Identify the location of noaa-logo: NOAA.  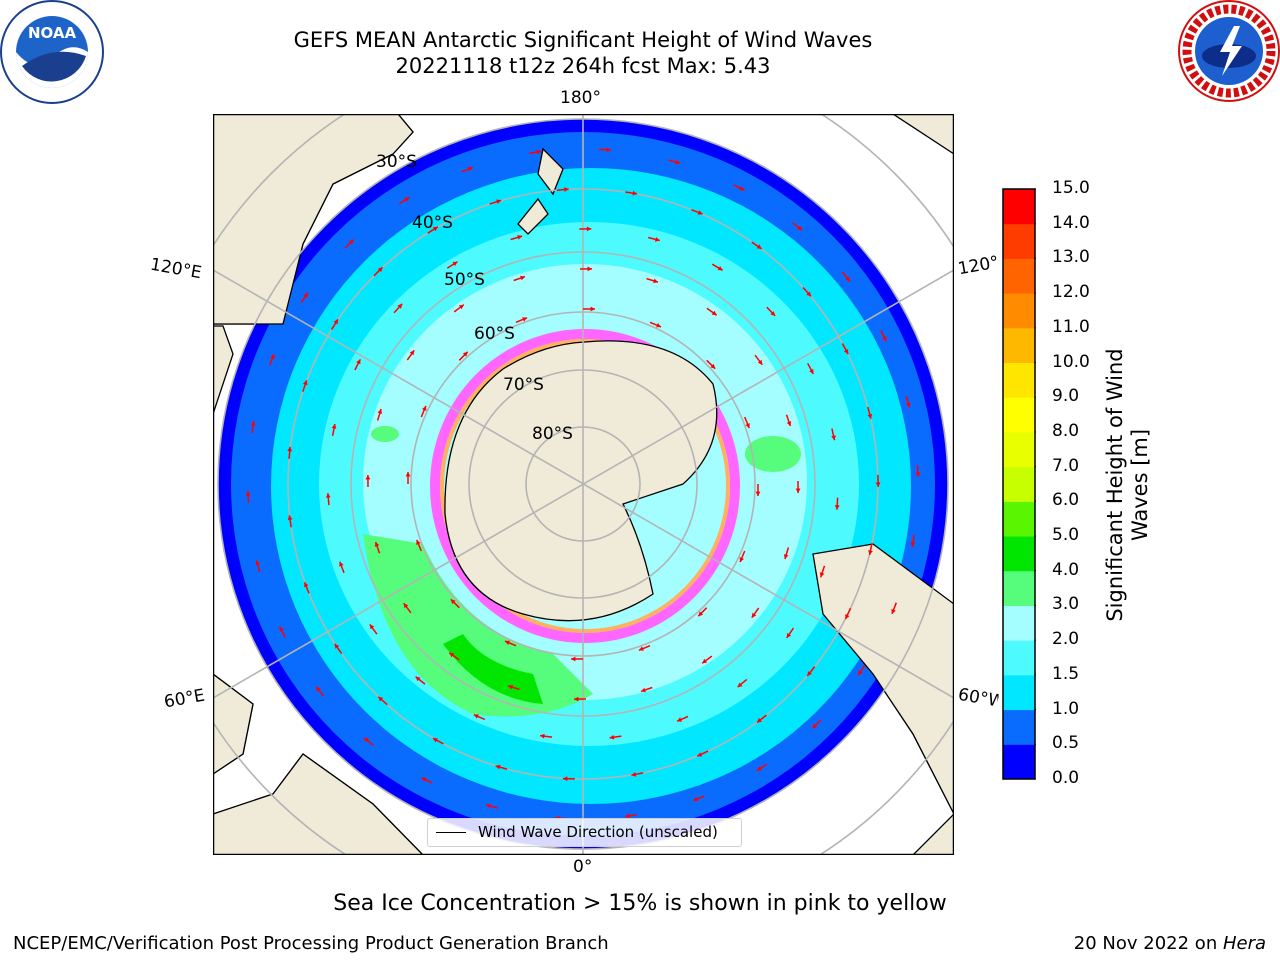
(52, 52).